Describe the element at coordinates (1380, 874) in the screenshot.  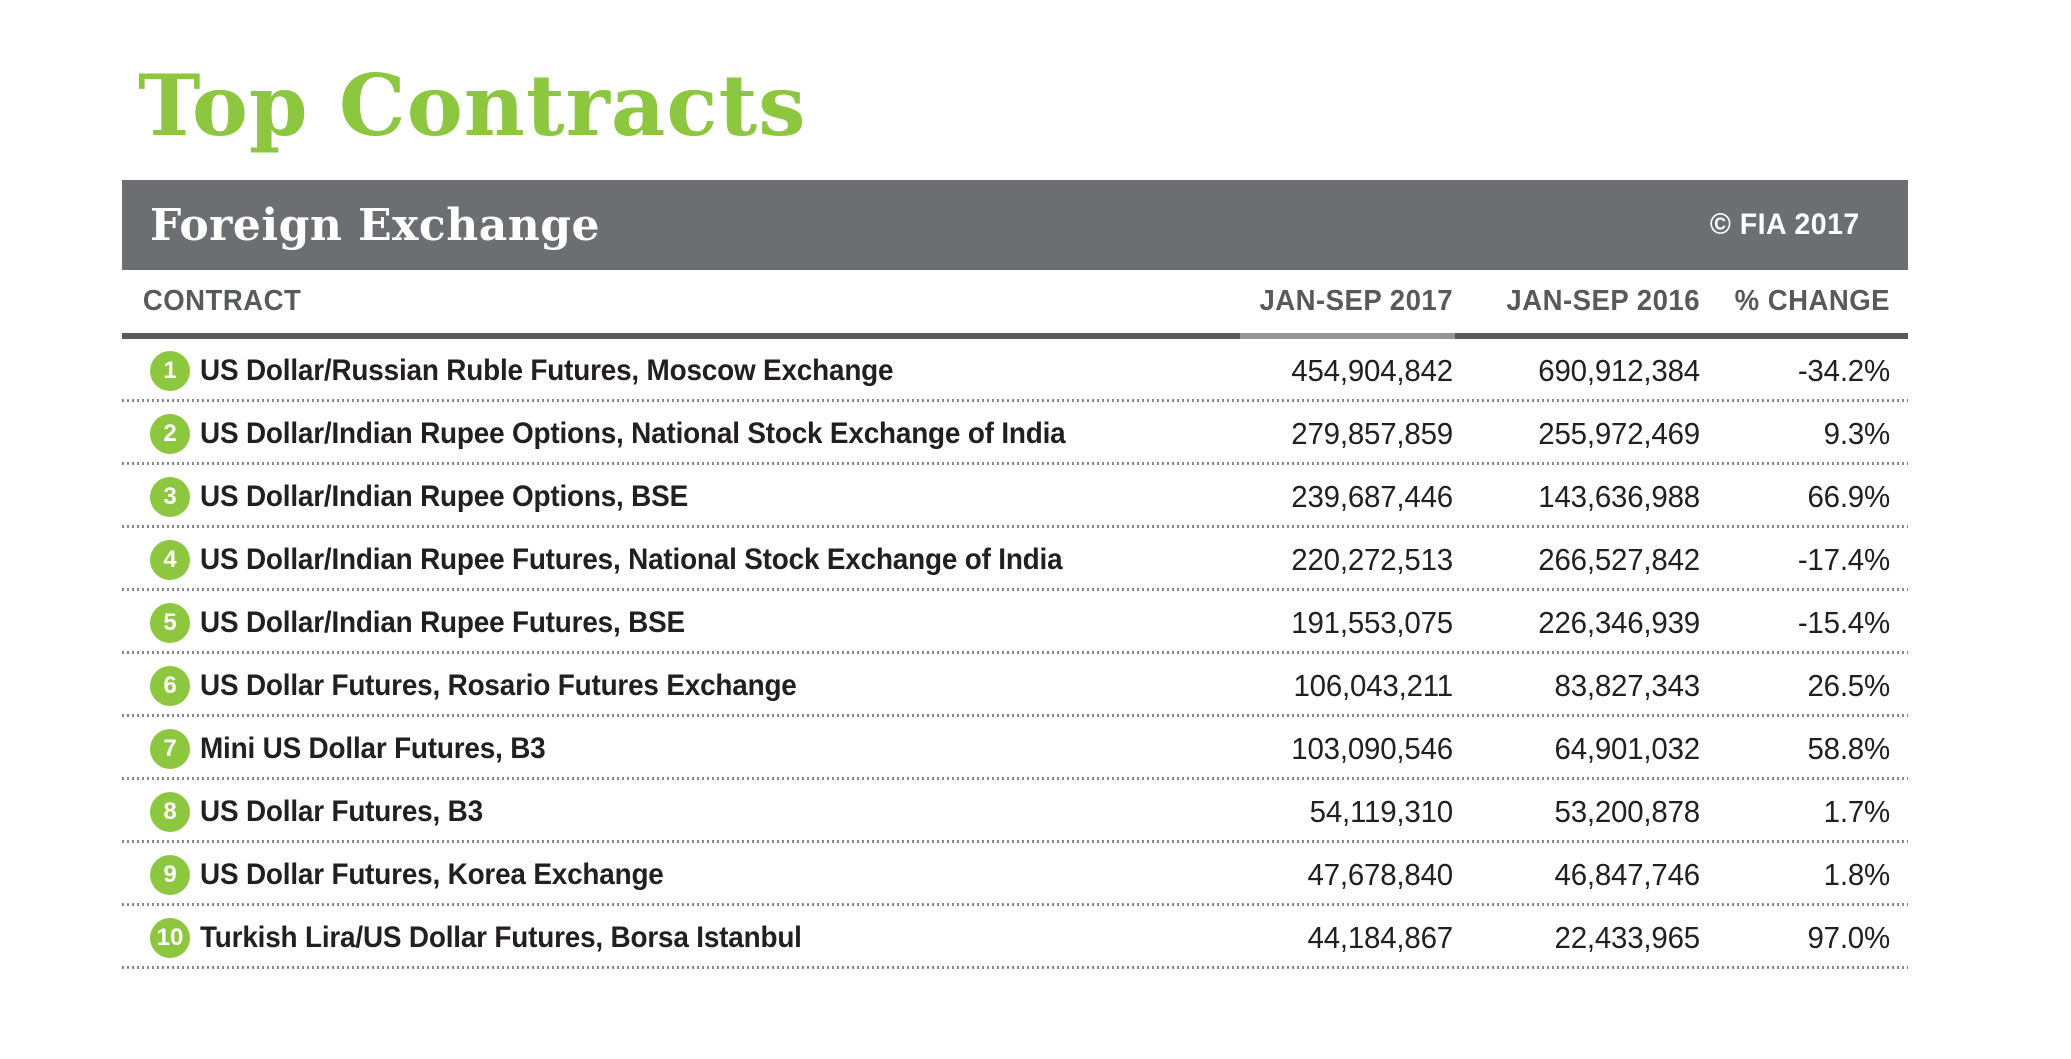
I see `volume-jan-sep-2017: 47,678,840` at that location.